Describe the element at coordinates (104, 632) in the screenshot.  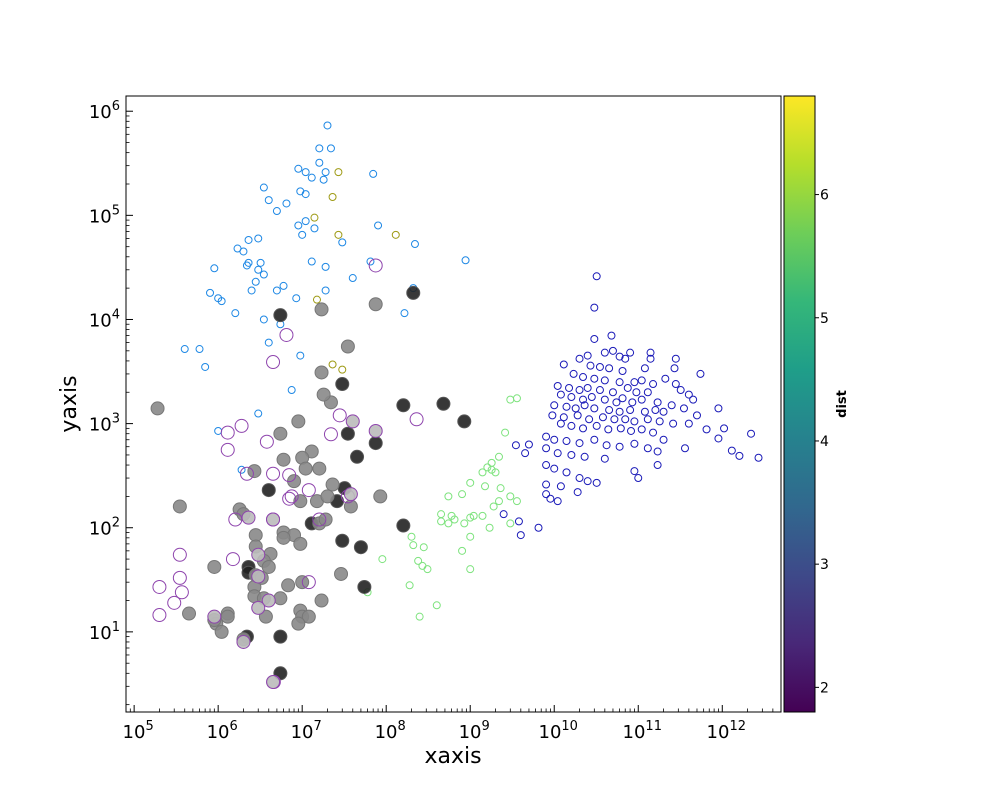
I see `y-tick-label: 10¹` at that location.